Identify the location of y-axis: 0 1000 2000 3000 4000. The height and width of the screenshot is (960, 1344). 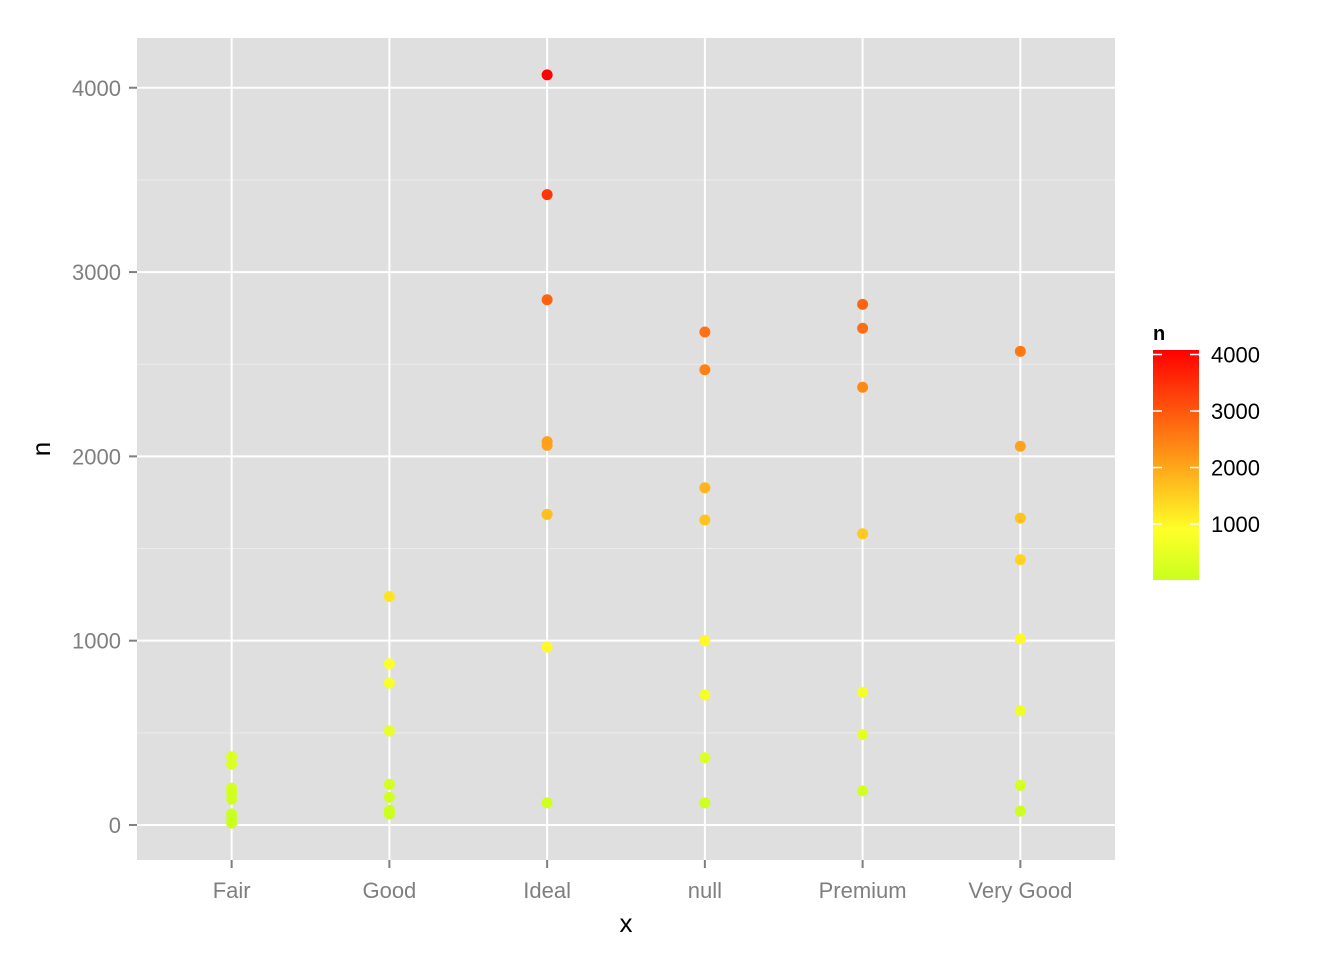
(104, 457).